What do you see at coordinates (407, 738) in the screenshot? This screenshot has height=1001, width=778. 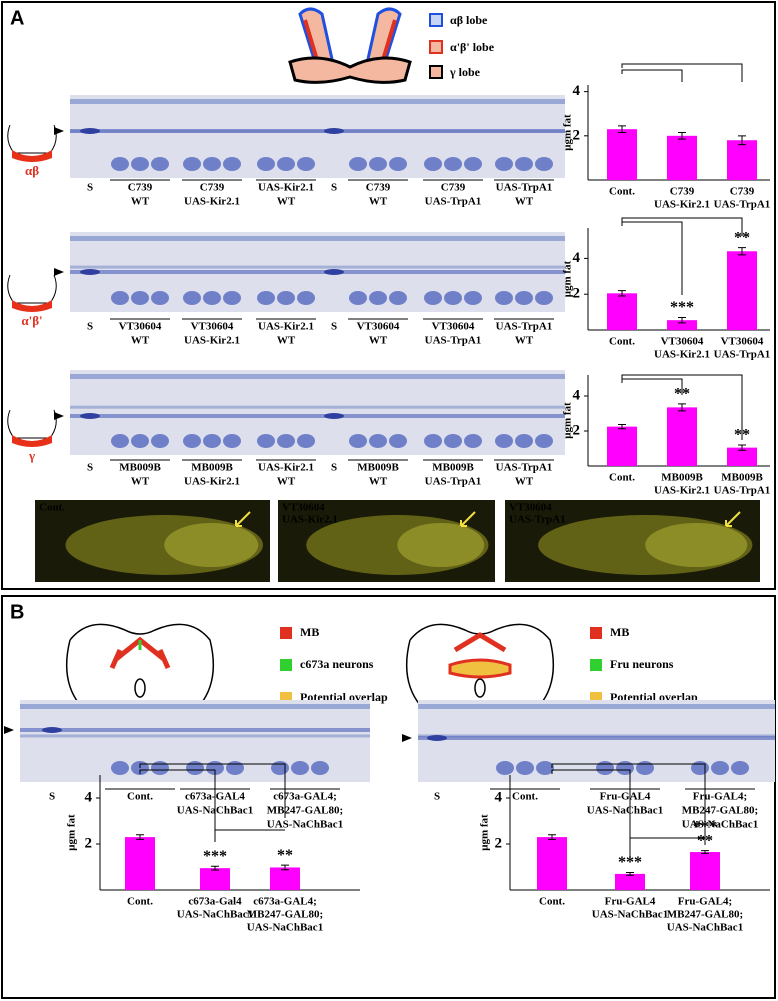 I see `arrowhead` at bounding box center [407, 738].